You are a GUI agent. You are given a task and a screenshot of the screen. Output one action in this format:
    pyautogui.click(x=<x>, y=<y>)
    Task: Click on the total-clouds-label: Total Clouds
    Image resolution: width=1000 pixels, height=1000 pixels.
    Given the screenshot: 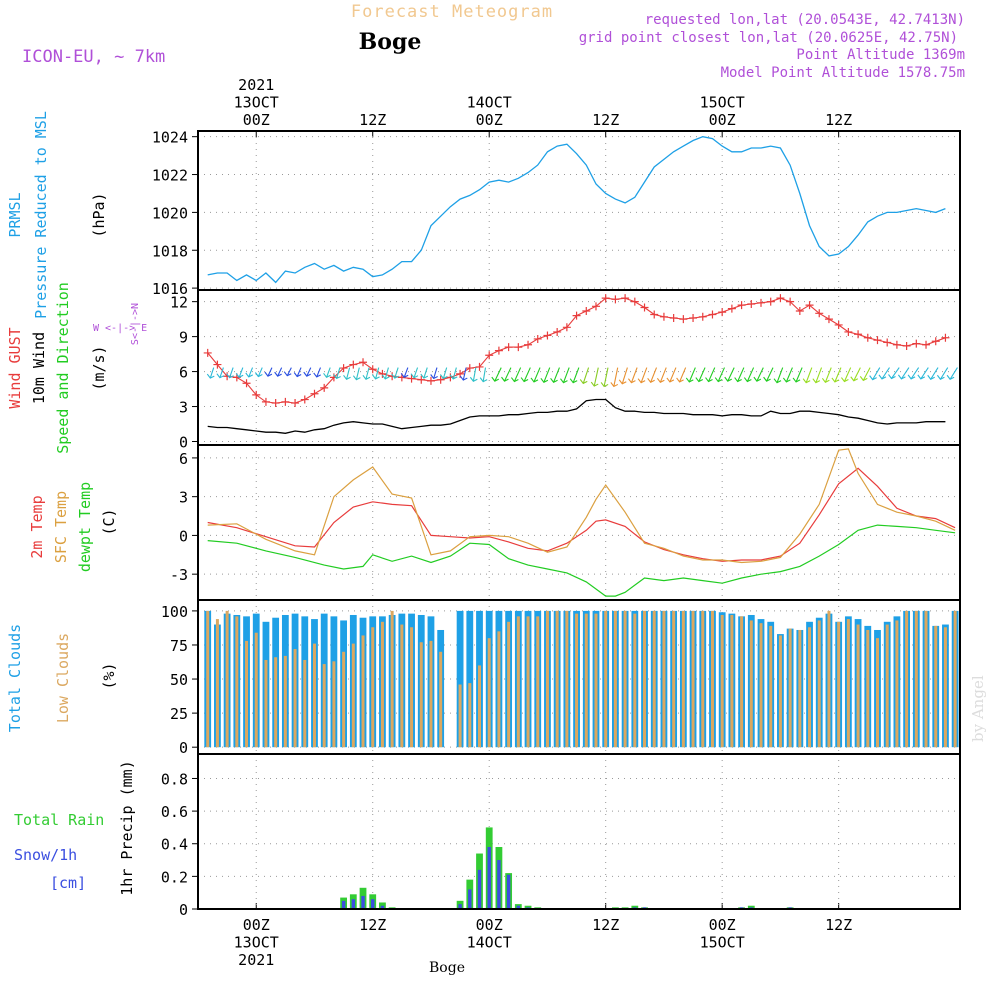 What is the action you would take?
    pyautogui.click(x=15, y=678)
    